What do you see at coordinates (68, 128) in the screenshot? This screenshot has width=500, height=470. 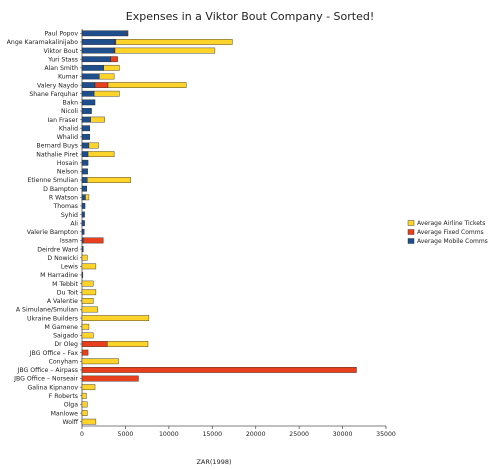 I see `category-label: Khalid` at bounding box center [68, 128].